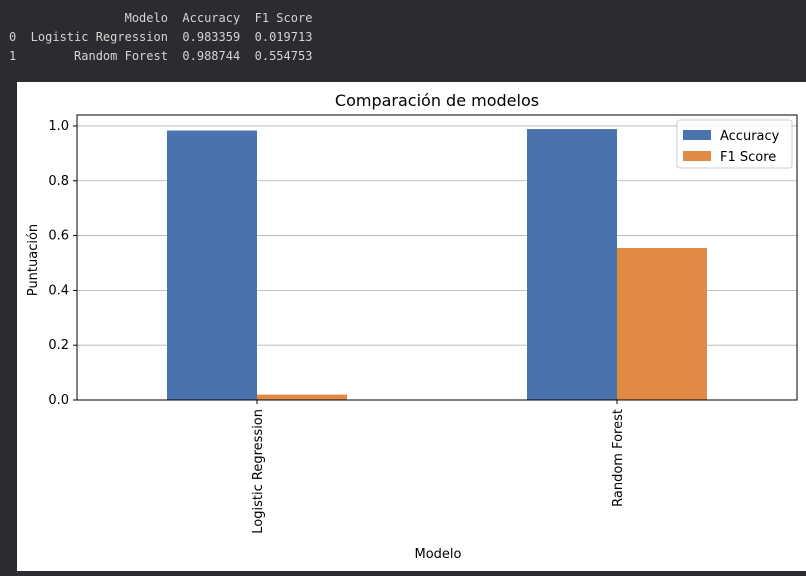 This screenshot has width=806, height=576. What do you see at coordinates (8, 326) in the screenshot?
I see `cell-gutter` at bounding box center [8, 326].